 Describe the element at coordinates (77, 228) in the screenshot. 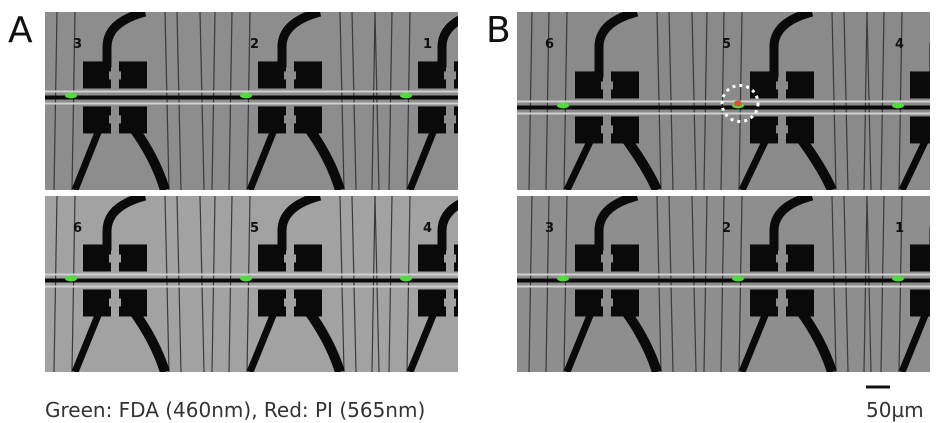

I see `site-label: 6` at that location.